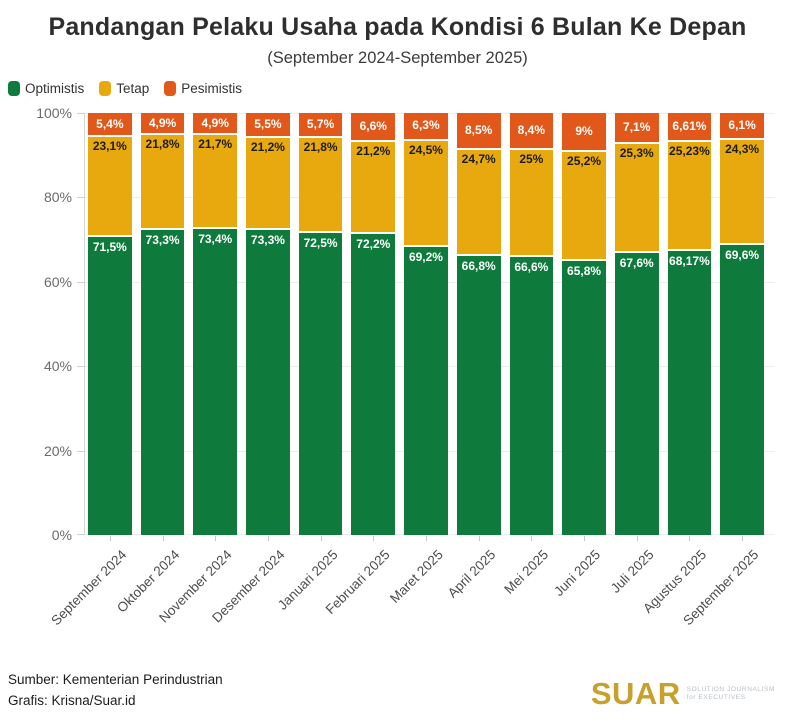 Image resolution: width=795 pixels, height=724 pixels. I want to click on bar-segment-pesimistis: 5,7%, so click(320, 125).